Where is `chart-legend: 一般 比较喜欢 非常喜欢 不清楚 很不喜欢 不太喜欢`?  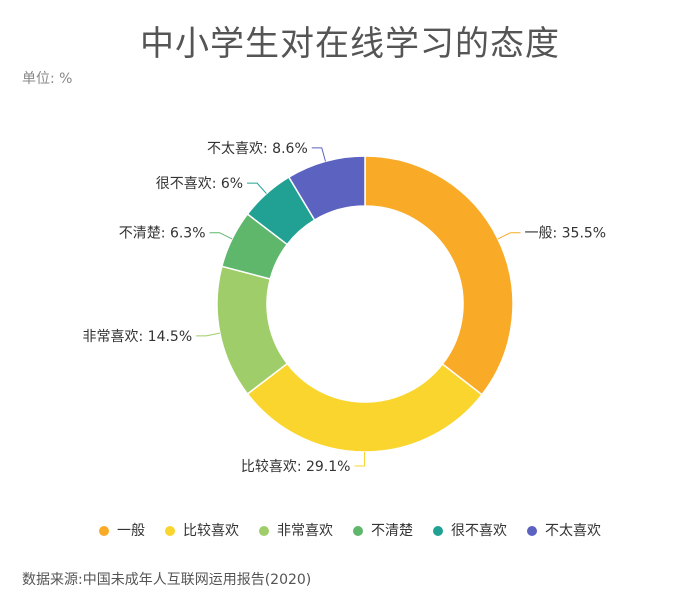 chart-legend: 一般 比较喜欢 非常喜欢 不清楚 很不喜欢 不太喜欢 is located at coordinates (350, 530).